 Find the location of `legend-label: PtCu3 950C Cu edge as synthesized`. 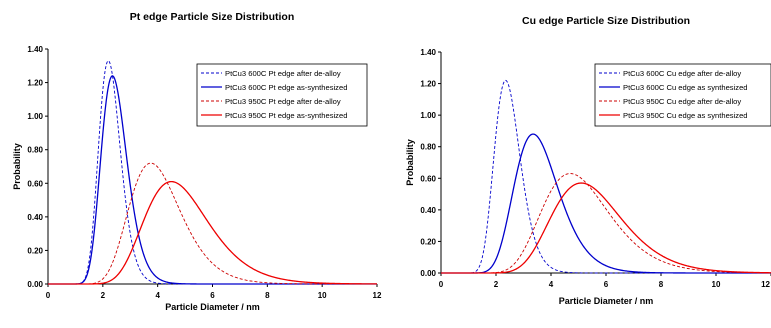

legend-label: PtCu3 950C Cu edge as synthesized is located at coordinates (685, 115).